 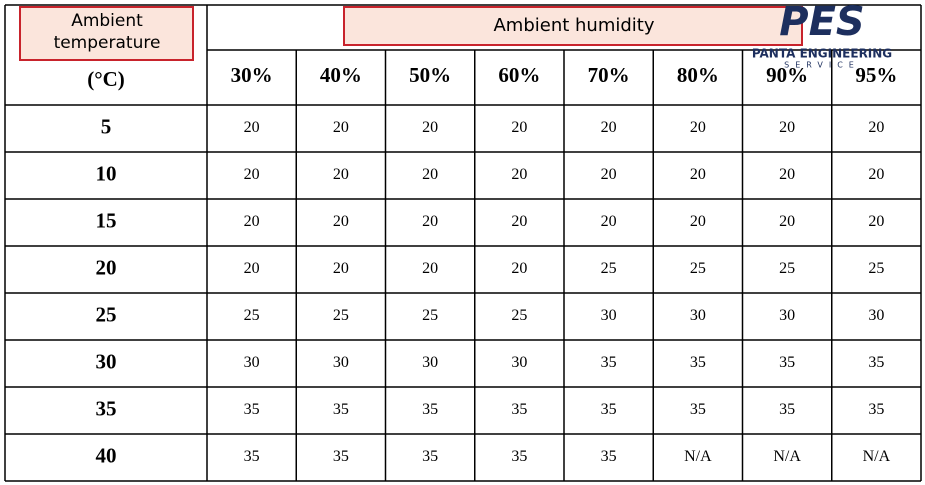 I want to click on column-group-label: Ambient humidity, so click(x=573, y=25).